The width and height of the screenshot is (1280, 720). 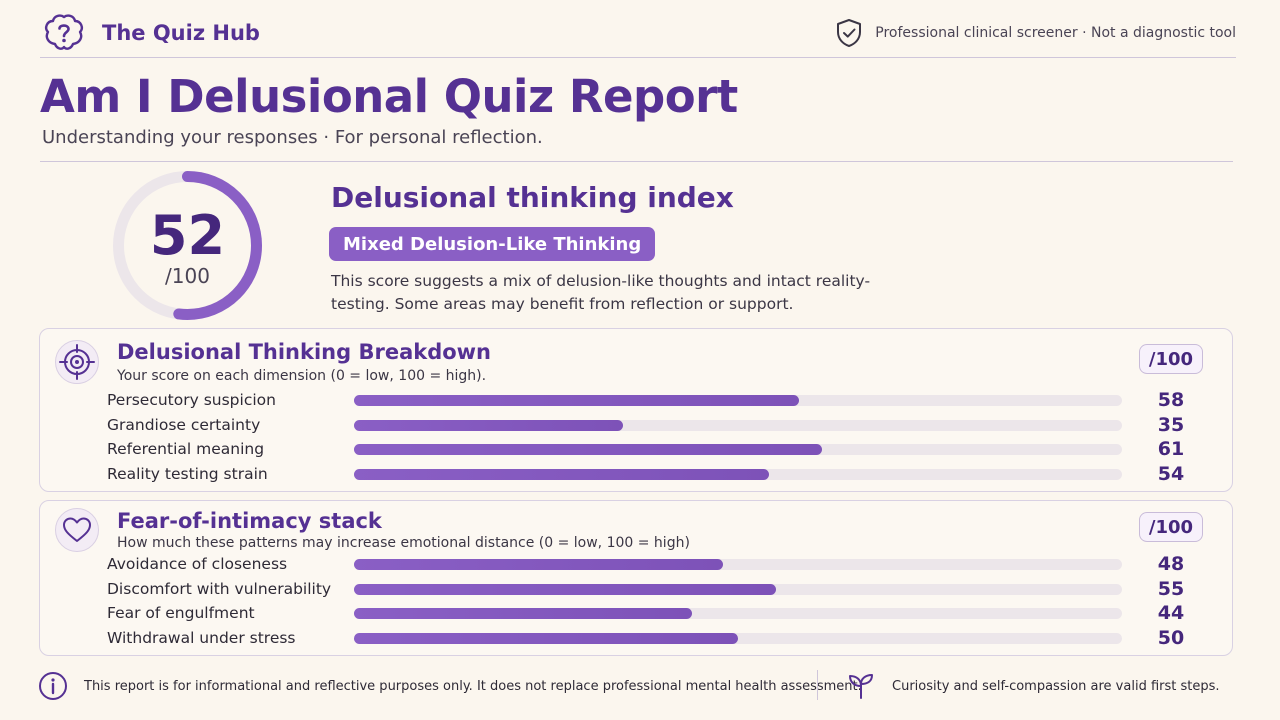 What do you see at coordinates (187, 235) in the screenshot?
I see `score-value: 52` at bounding box center [187, 235].